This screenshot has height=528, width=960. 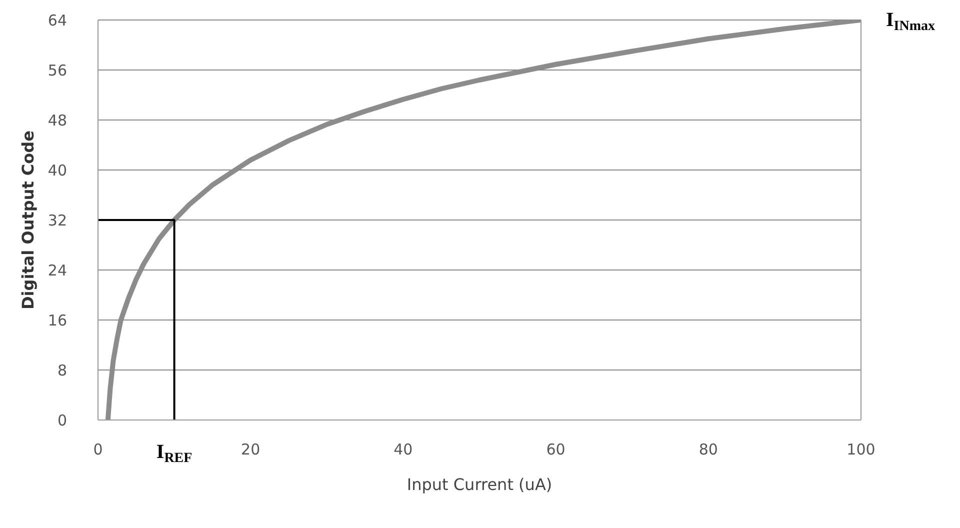 What do you see at coordinates (403, 449) in the screenshot?
I see `x-tick-label: 40` at bounding box center [403, 449].